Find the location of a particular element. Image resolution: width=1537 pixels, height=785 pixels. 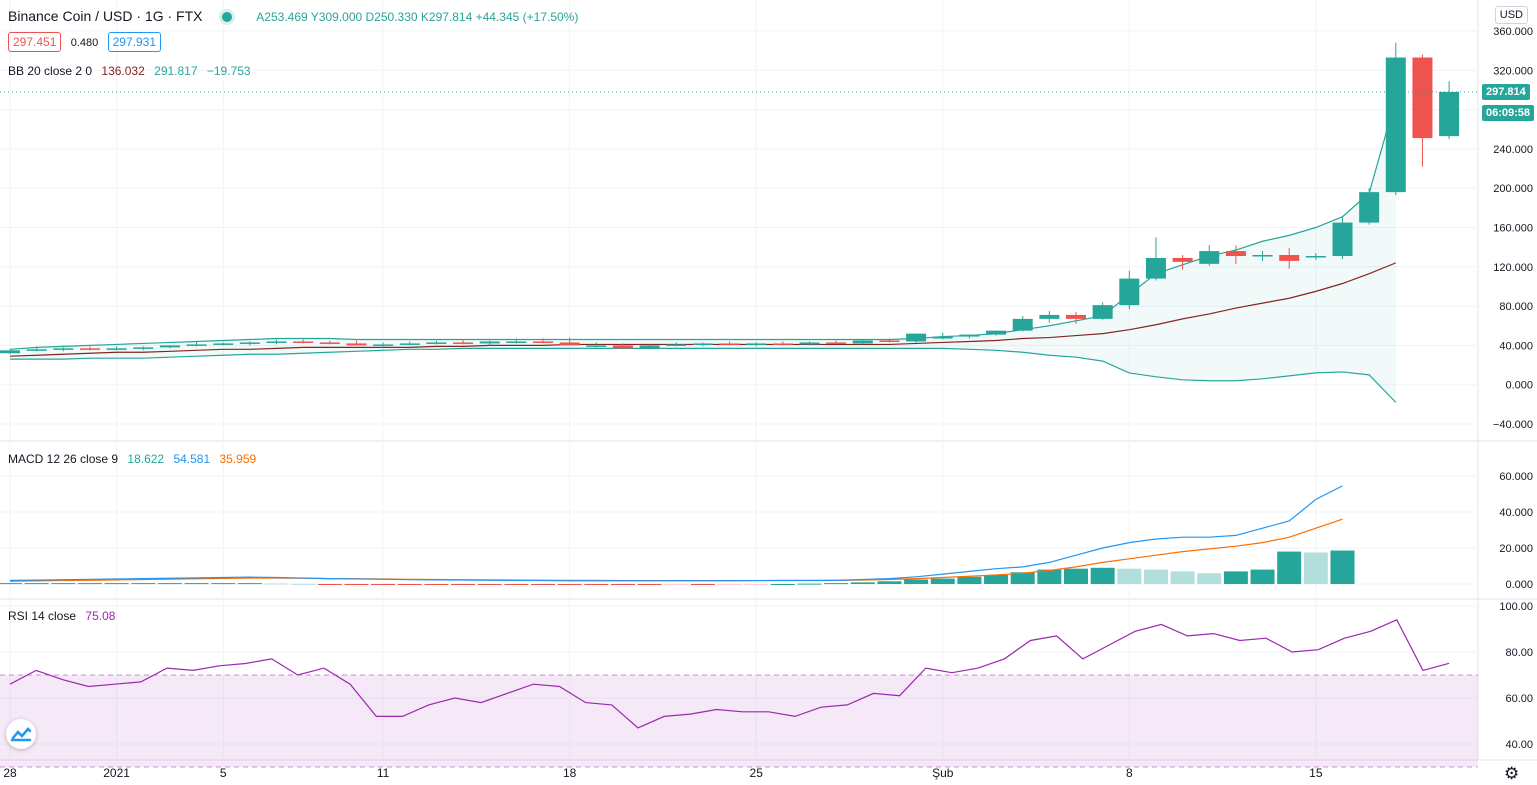

price-tick-label: 160.000 is located at coordinates (1513, 229).